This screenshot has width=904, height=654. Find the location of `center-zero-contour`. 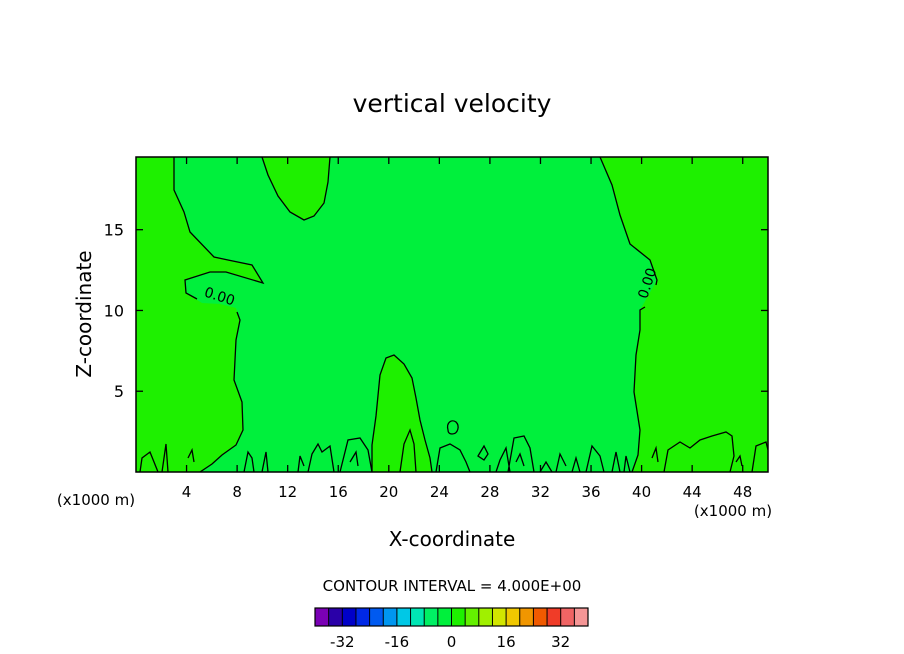

center-zero-contour is located at coordinates (402, 413).